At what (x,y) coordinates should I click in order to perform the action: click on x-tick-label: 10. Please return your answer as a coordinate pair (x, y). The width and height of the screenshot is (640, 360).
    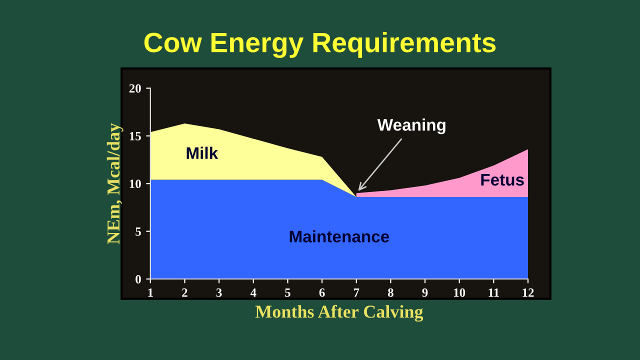
    Looking at the image, I should click on (460, 292).